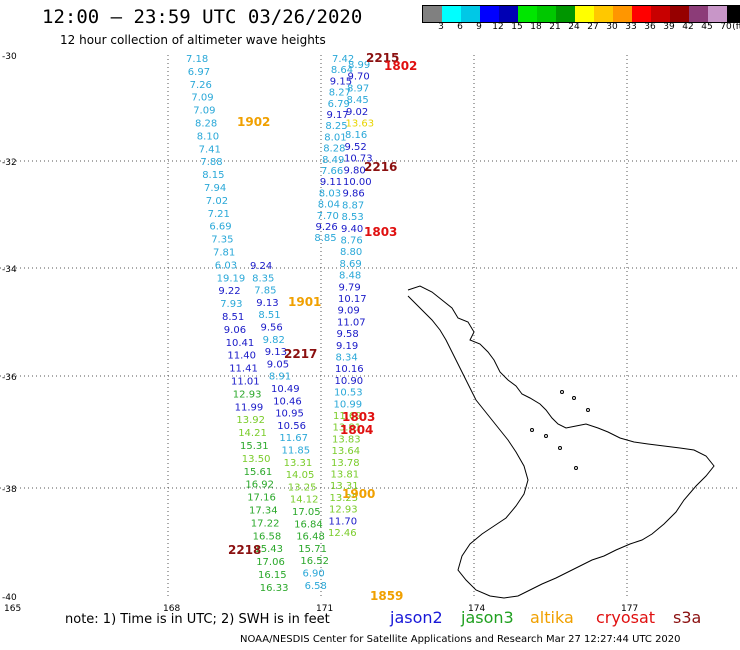 Image resolution: width=740 pixels, height=650 pixels. What do you see at coordinates (354, 194) in the screenshot?
I see `wave-height-value: 9.86` at bounding box center [354, 194].